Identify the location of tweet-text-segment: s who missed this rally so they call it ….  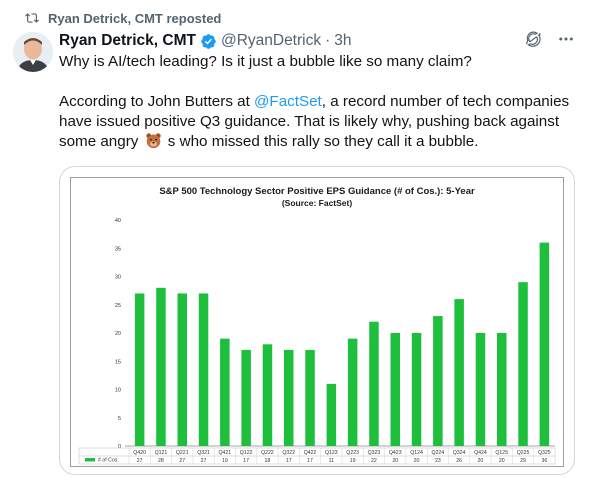
(321, 141).